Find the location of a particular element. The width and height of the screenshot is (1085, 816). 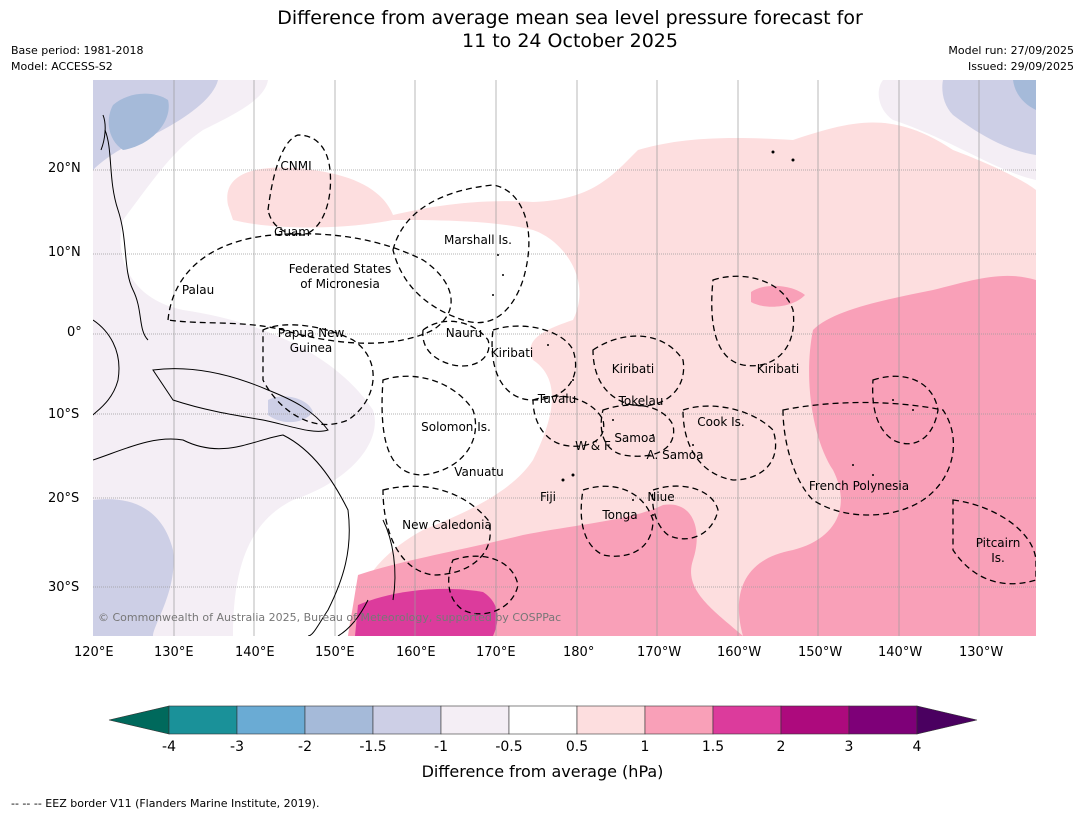

label-kiribati-west: Kiribati is located at coordinates (512, 353).